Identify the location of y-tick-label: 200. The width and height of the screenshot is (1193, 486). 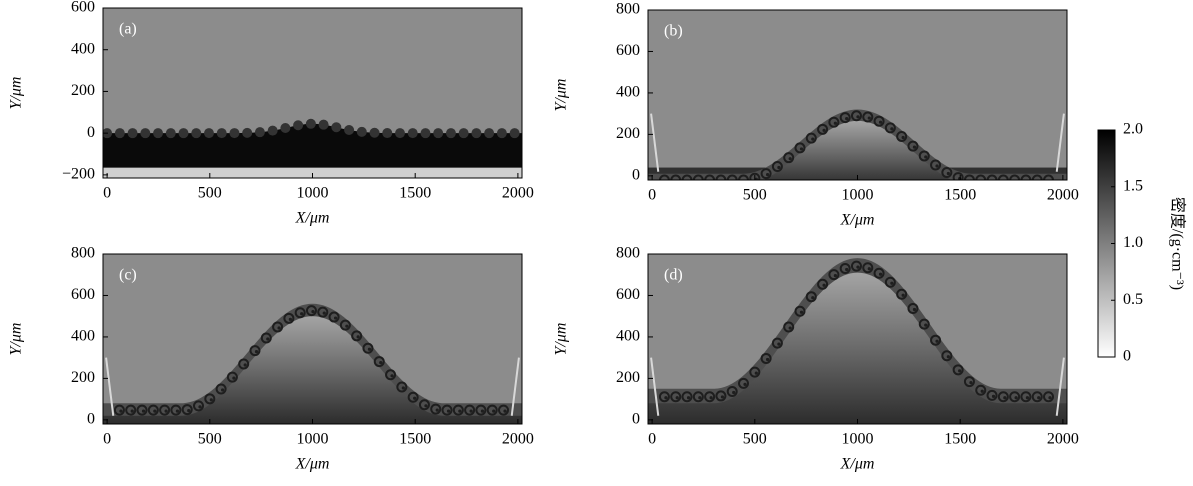
(628, 377).